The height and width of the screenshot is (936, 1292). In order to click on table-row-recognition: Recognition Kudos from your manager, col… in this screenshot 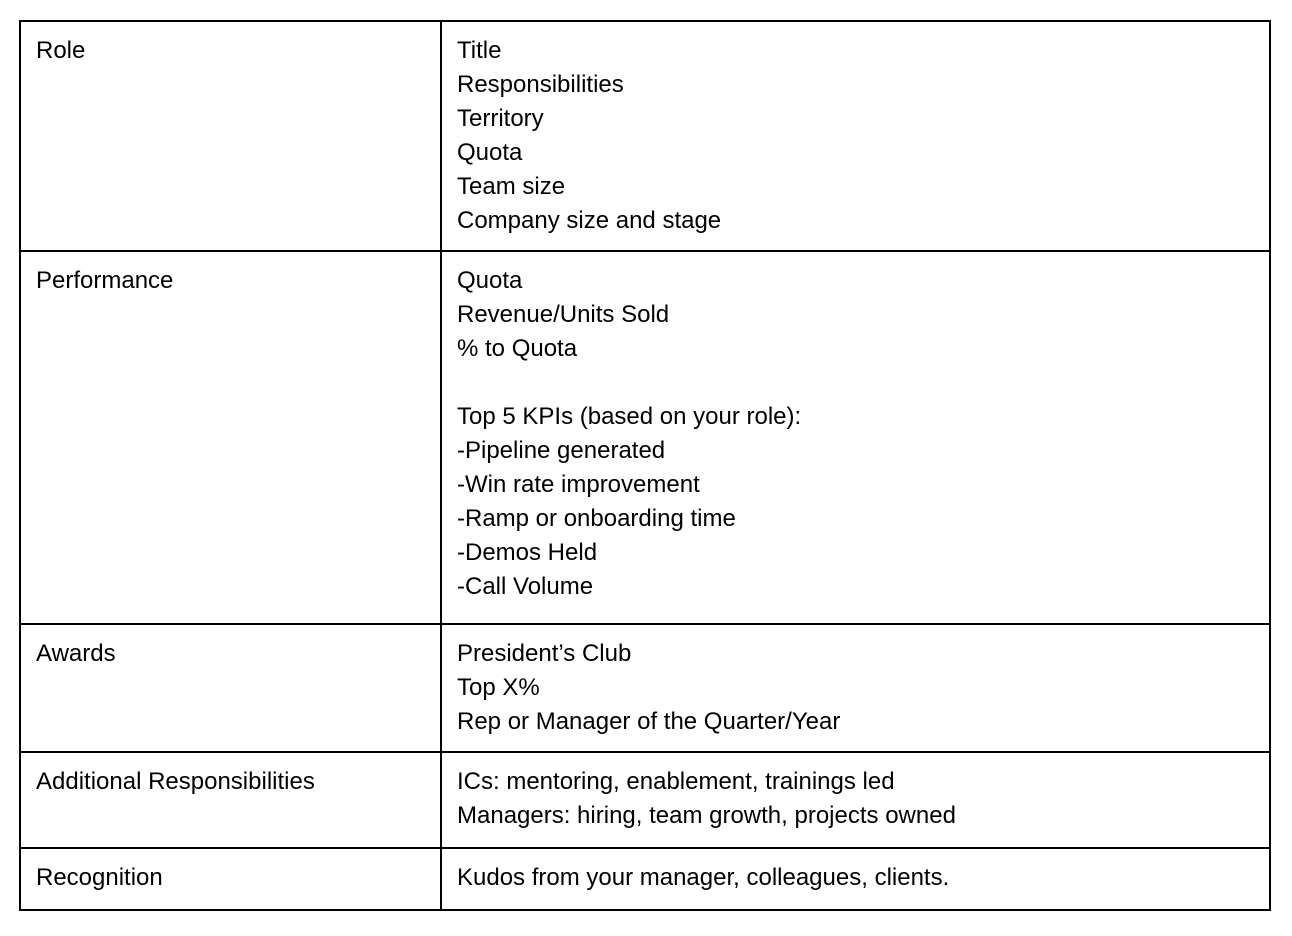, I will do `click(645, 879)`.